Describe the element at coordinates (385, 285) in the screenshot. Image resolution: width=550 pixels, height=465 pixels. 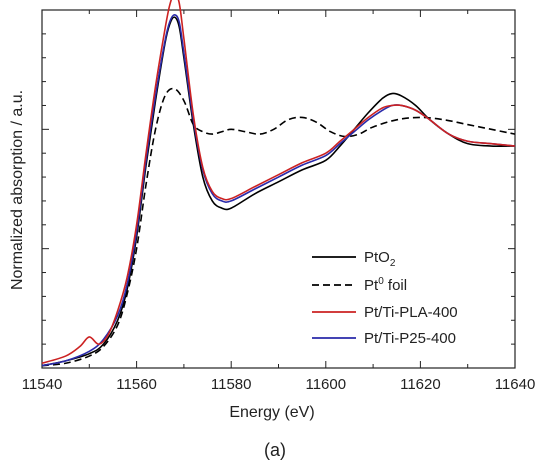
I see `legend-label: Pt0 foil` at that location.